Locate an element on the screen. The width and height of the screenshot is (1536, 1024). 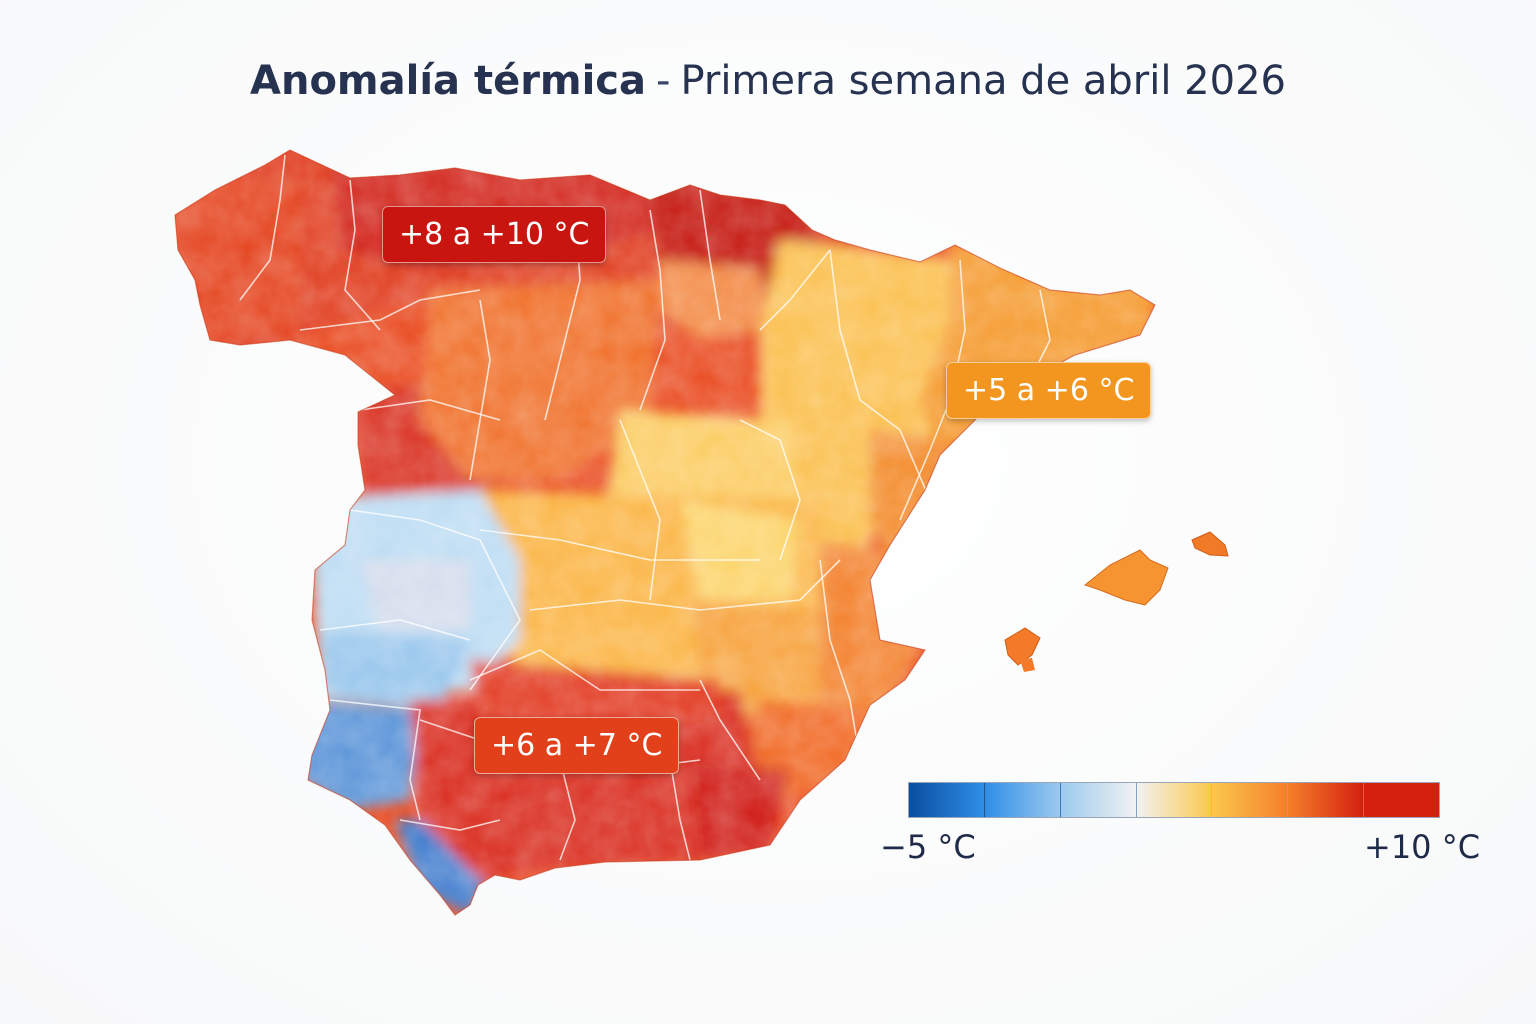
badge-east-anomaly: +5 a +6 °C is located at coordinates (1049, 390).